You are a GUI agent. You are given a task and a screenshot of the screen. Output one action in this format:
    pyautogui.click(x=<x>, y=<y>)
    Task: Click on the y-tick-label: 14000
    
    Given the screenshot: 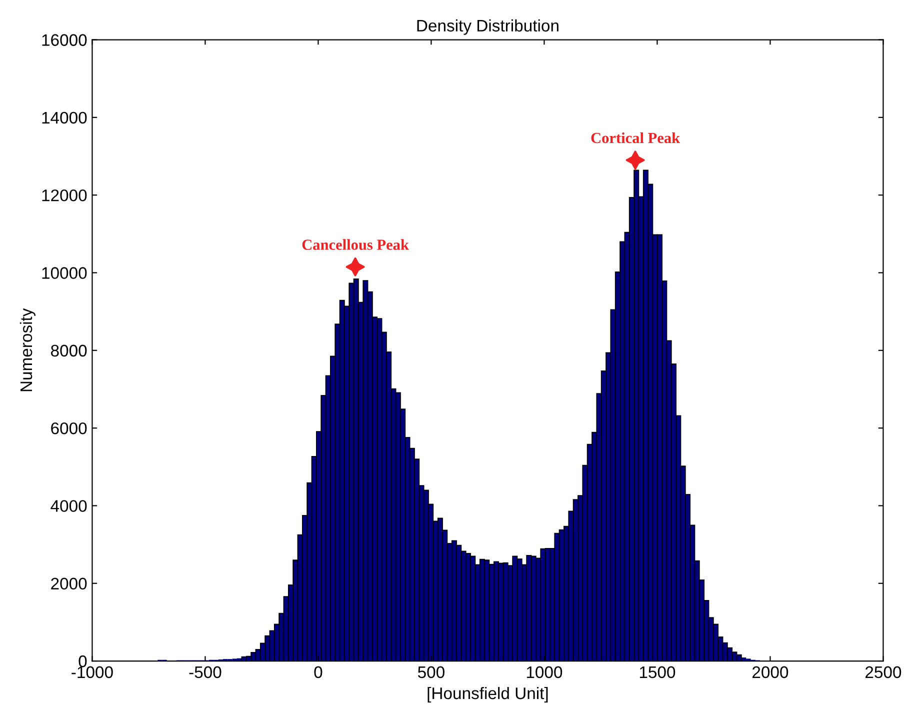 What is the action you would take?
    pyautogui.click(x=64, y=118)
    